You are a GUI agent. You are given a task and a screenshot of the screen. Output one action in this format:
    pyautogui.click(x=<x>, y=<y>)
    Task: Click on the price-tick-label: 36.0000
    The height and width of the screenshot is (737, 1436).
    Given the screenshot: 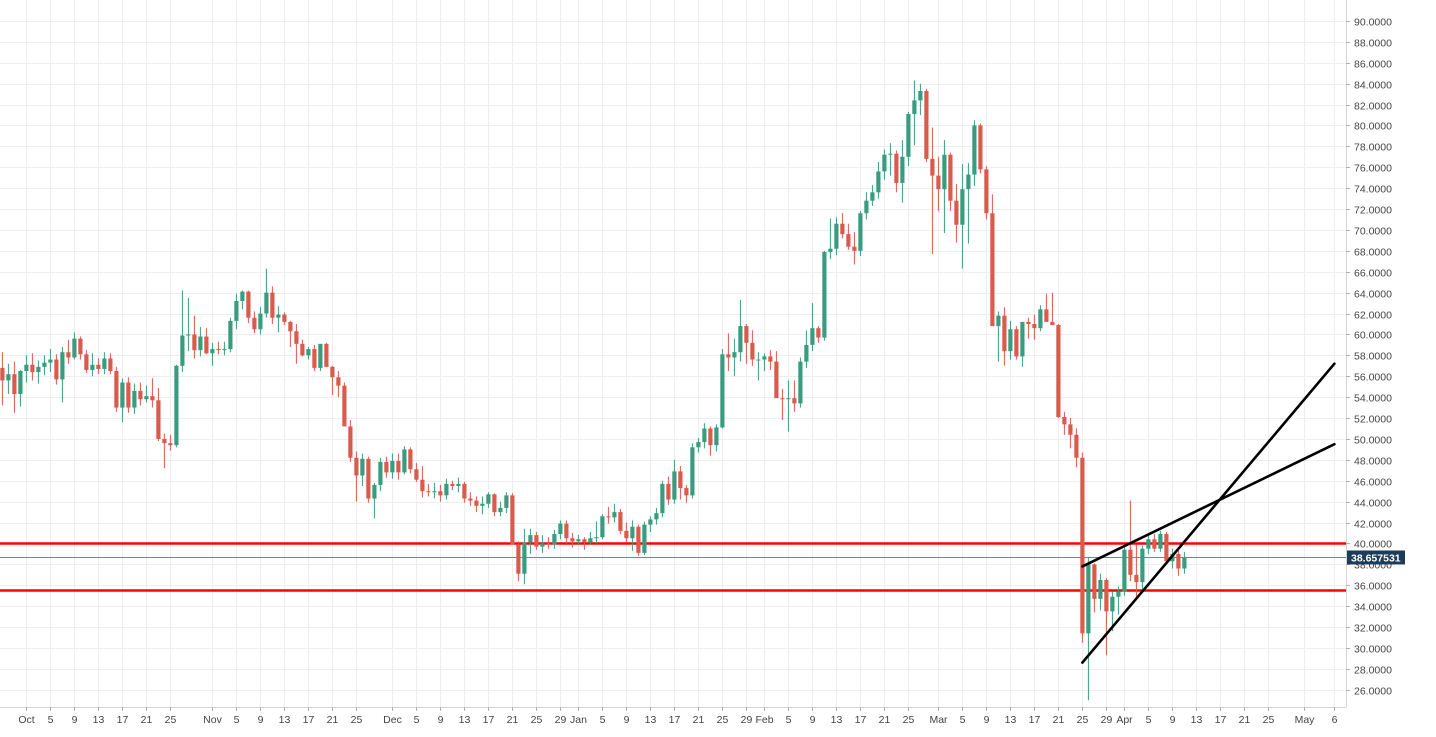 What is the action you would take?
    pyautogui.click(x=1373, y=587)
    